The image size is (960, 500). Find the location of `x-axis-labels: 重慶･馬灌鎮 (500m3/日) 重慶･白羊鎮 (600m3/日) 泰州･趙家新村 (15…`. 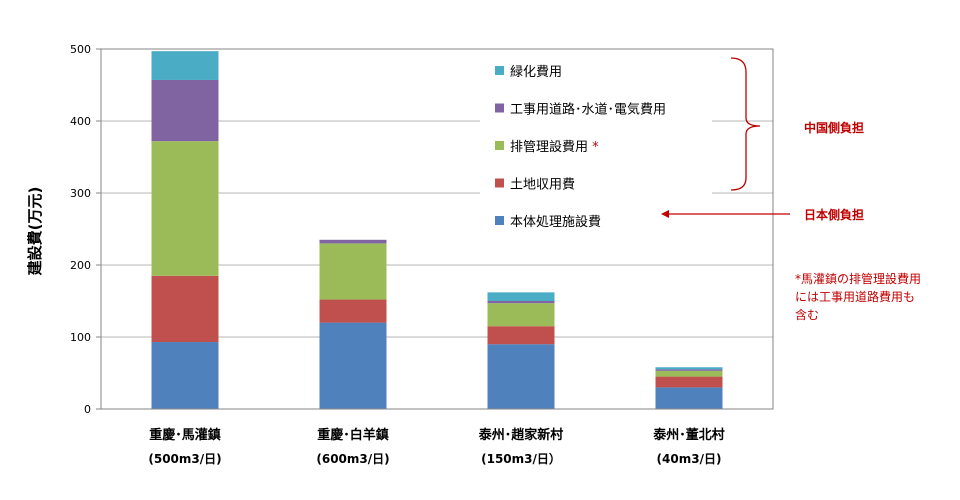

x-axis-labels: 重慶･馬灌鎮 (500m3/日) 重慶･白羊鎮 (600m3/日) 泰州･趙家新村 (15… is located at coordinates (436, 446).